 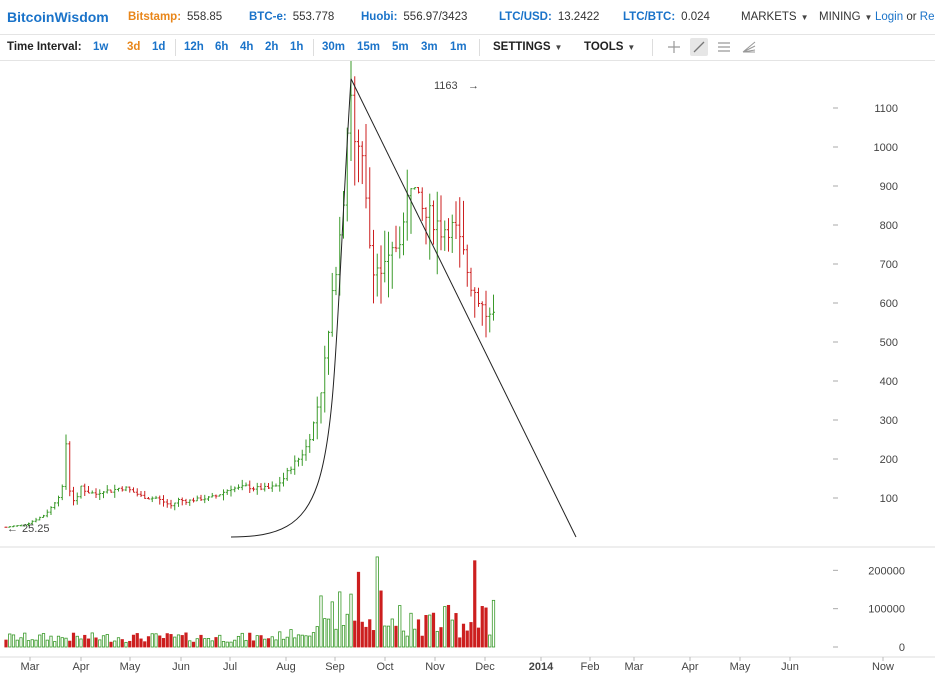 What do you see at coordinates (845, 17) in the screenshot?
I see `mining-menu: MINING ▼` at bounding box center [845, 17].